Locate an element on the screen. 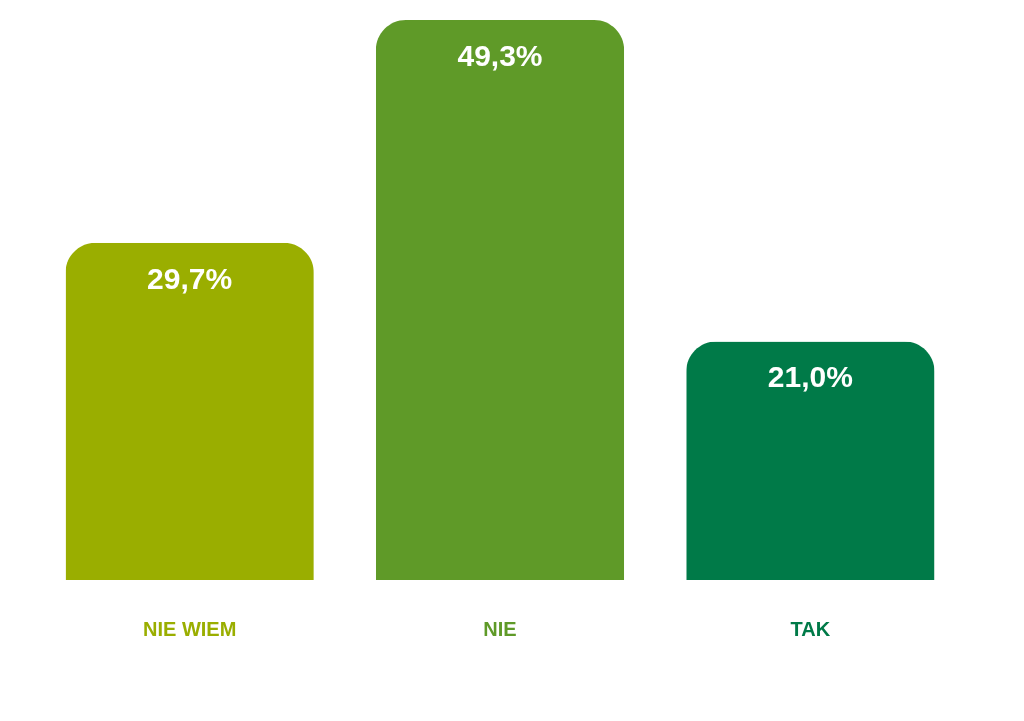 The height and width of the screenshot is (721, 1024). data-label: 21,0% is located at coordinates (810, 377).